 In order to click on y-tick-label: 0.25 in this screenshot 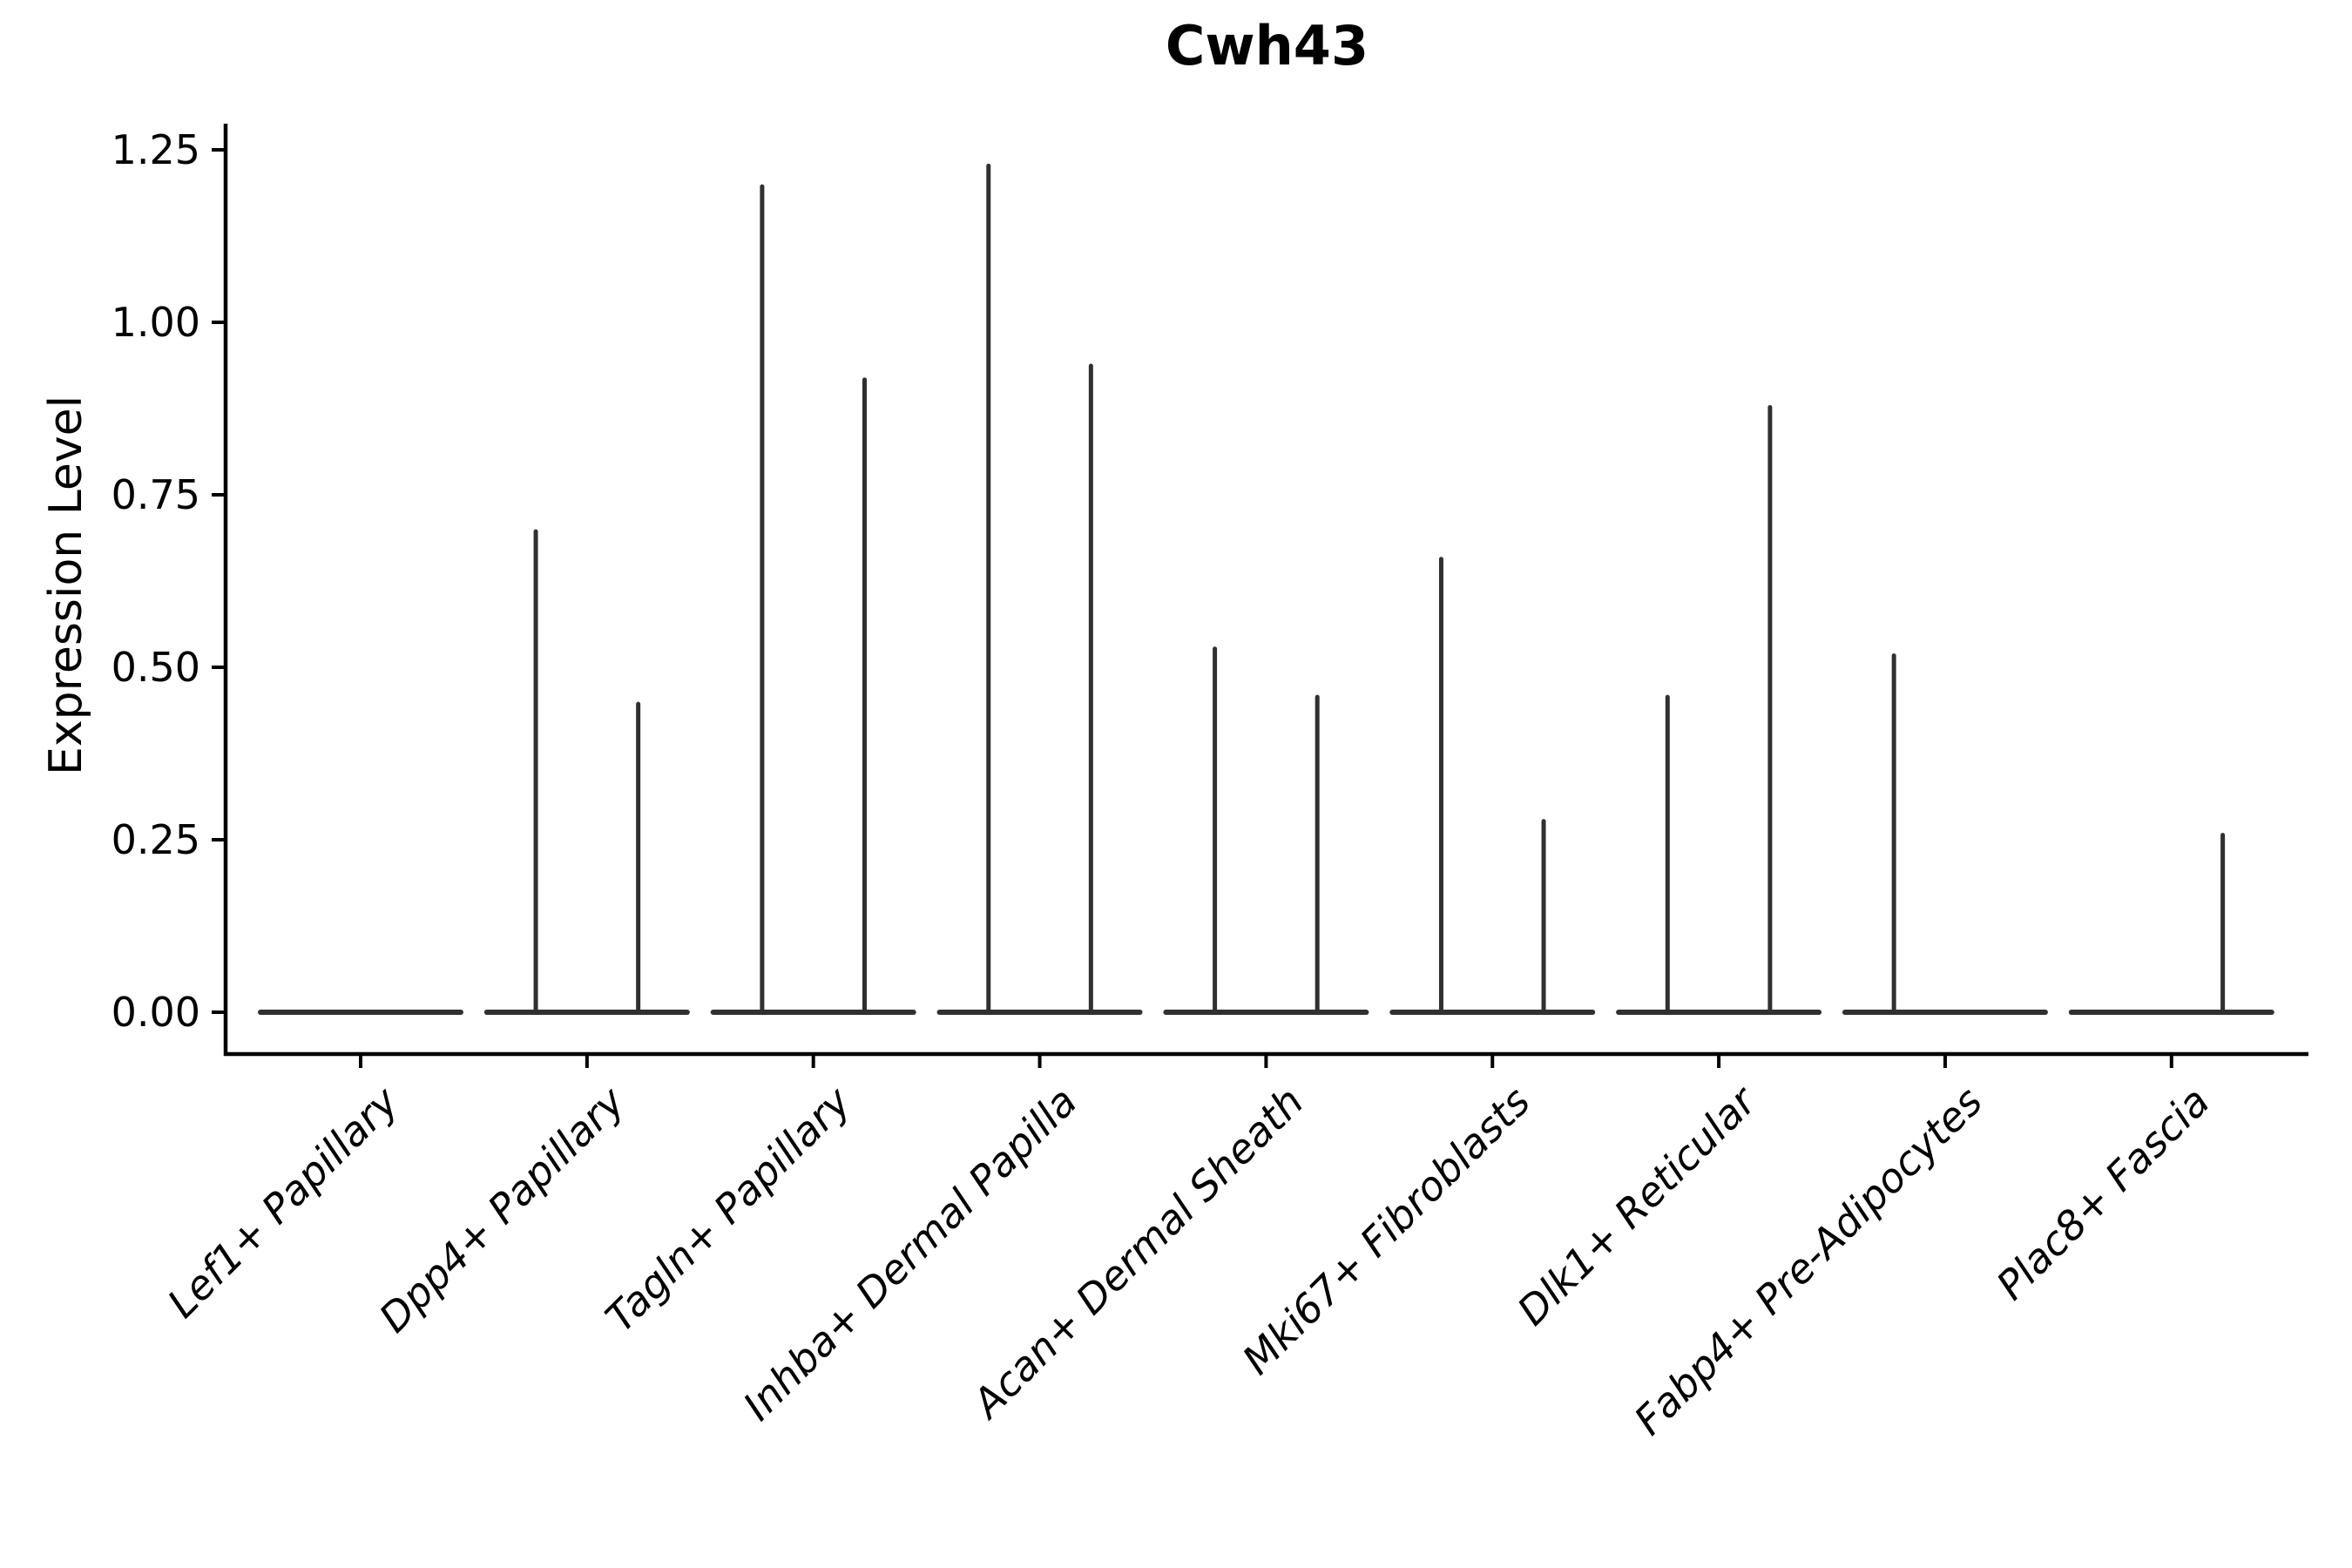, I will do `click(155, 839)`.